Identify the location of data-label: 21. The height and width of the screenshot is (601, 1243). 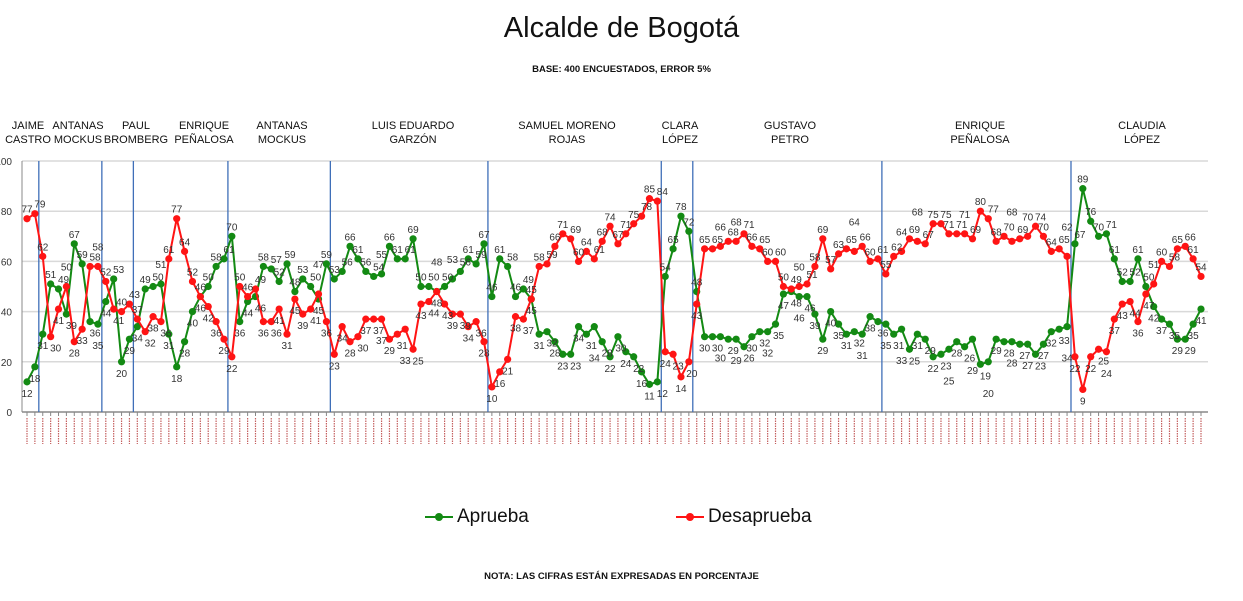
(508, 371).